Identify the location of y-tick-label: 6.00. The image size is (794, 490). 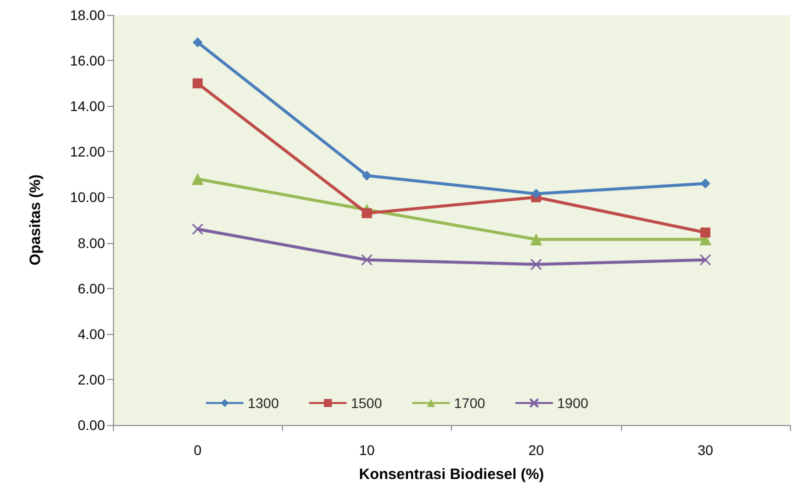
(92, 288).